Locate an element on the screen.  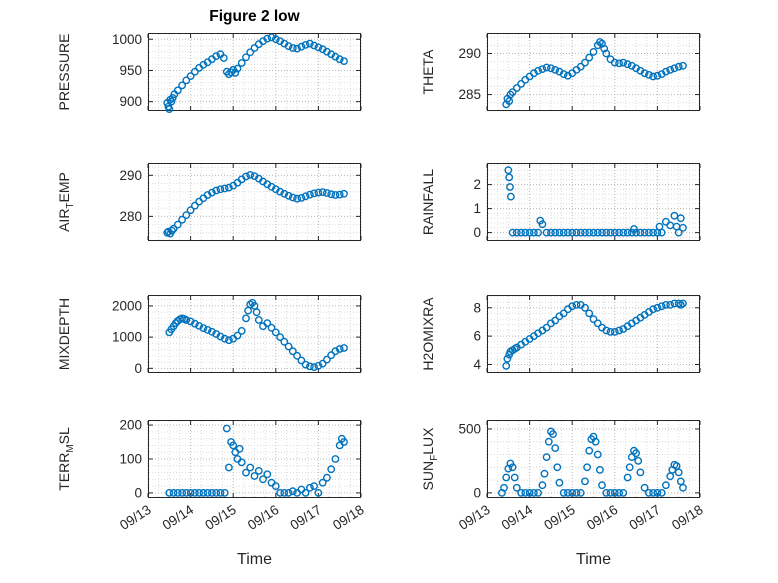
x-axis-label-right: Time is located at coordinates (593, 559).